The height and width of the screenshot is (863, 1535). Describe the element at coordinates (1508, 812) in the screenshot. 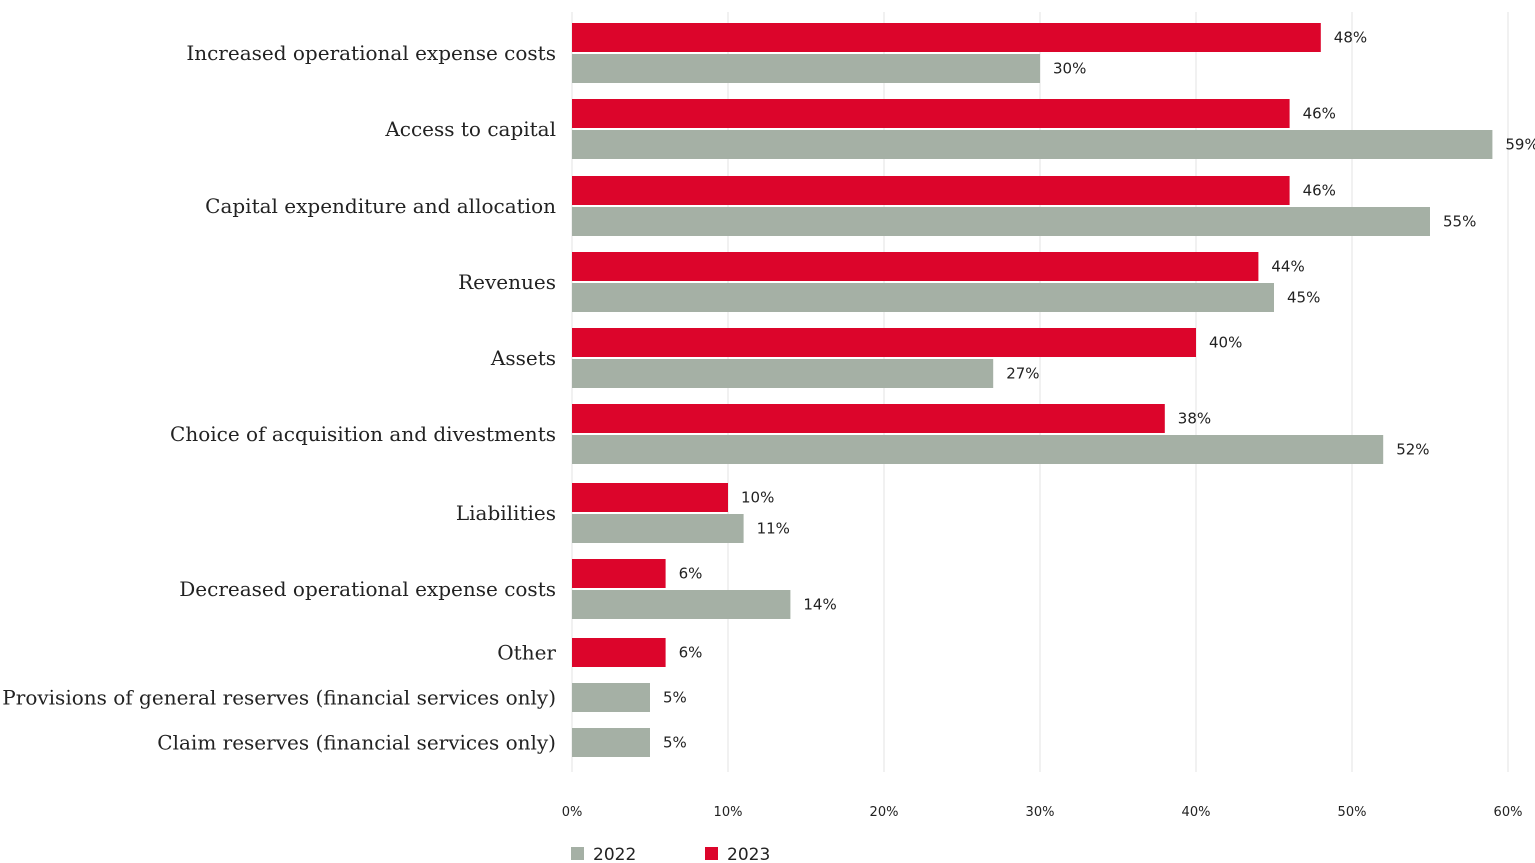

I see `x-tick-label: 60%` at that location.